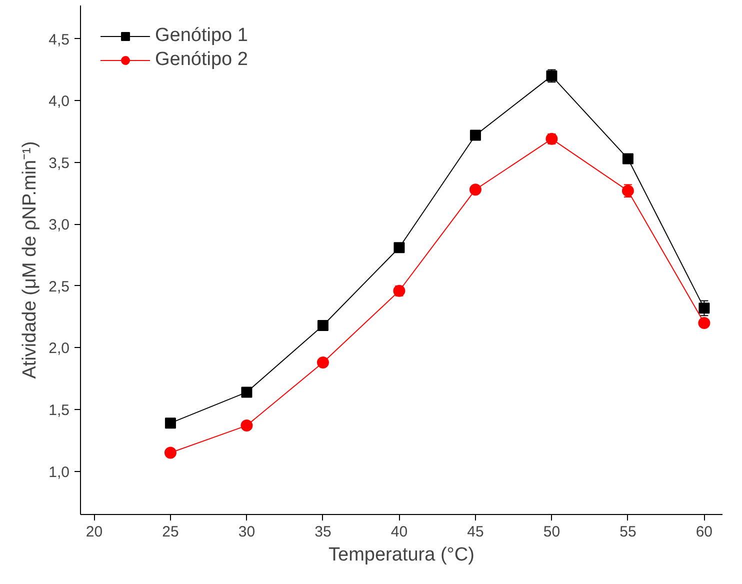 The image size is (742, 584). Describe the element at coordinates (59, 39) in the screenshot. I see `y-tick-label: 4,5` at that location.